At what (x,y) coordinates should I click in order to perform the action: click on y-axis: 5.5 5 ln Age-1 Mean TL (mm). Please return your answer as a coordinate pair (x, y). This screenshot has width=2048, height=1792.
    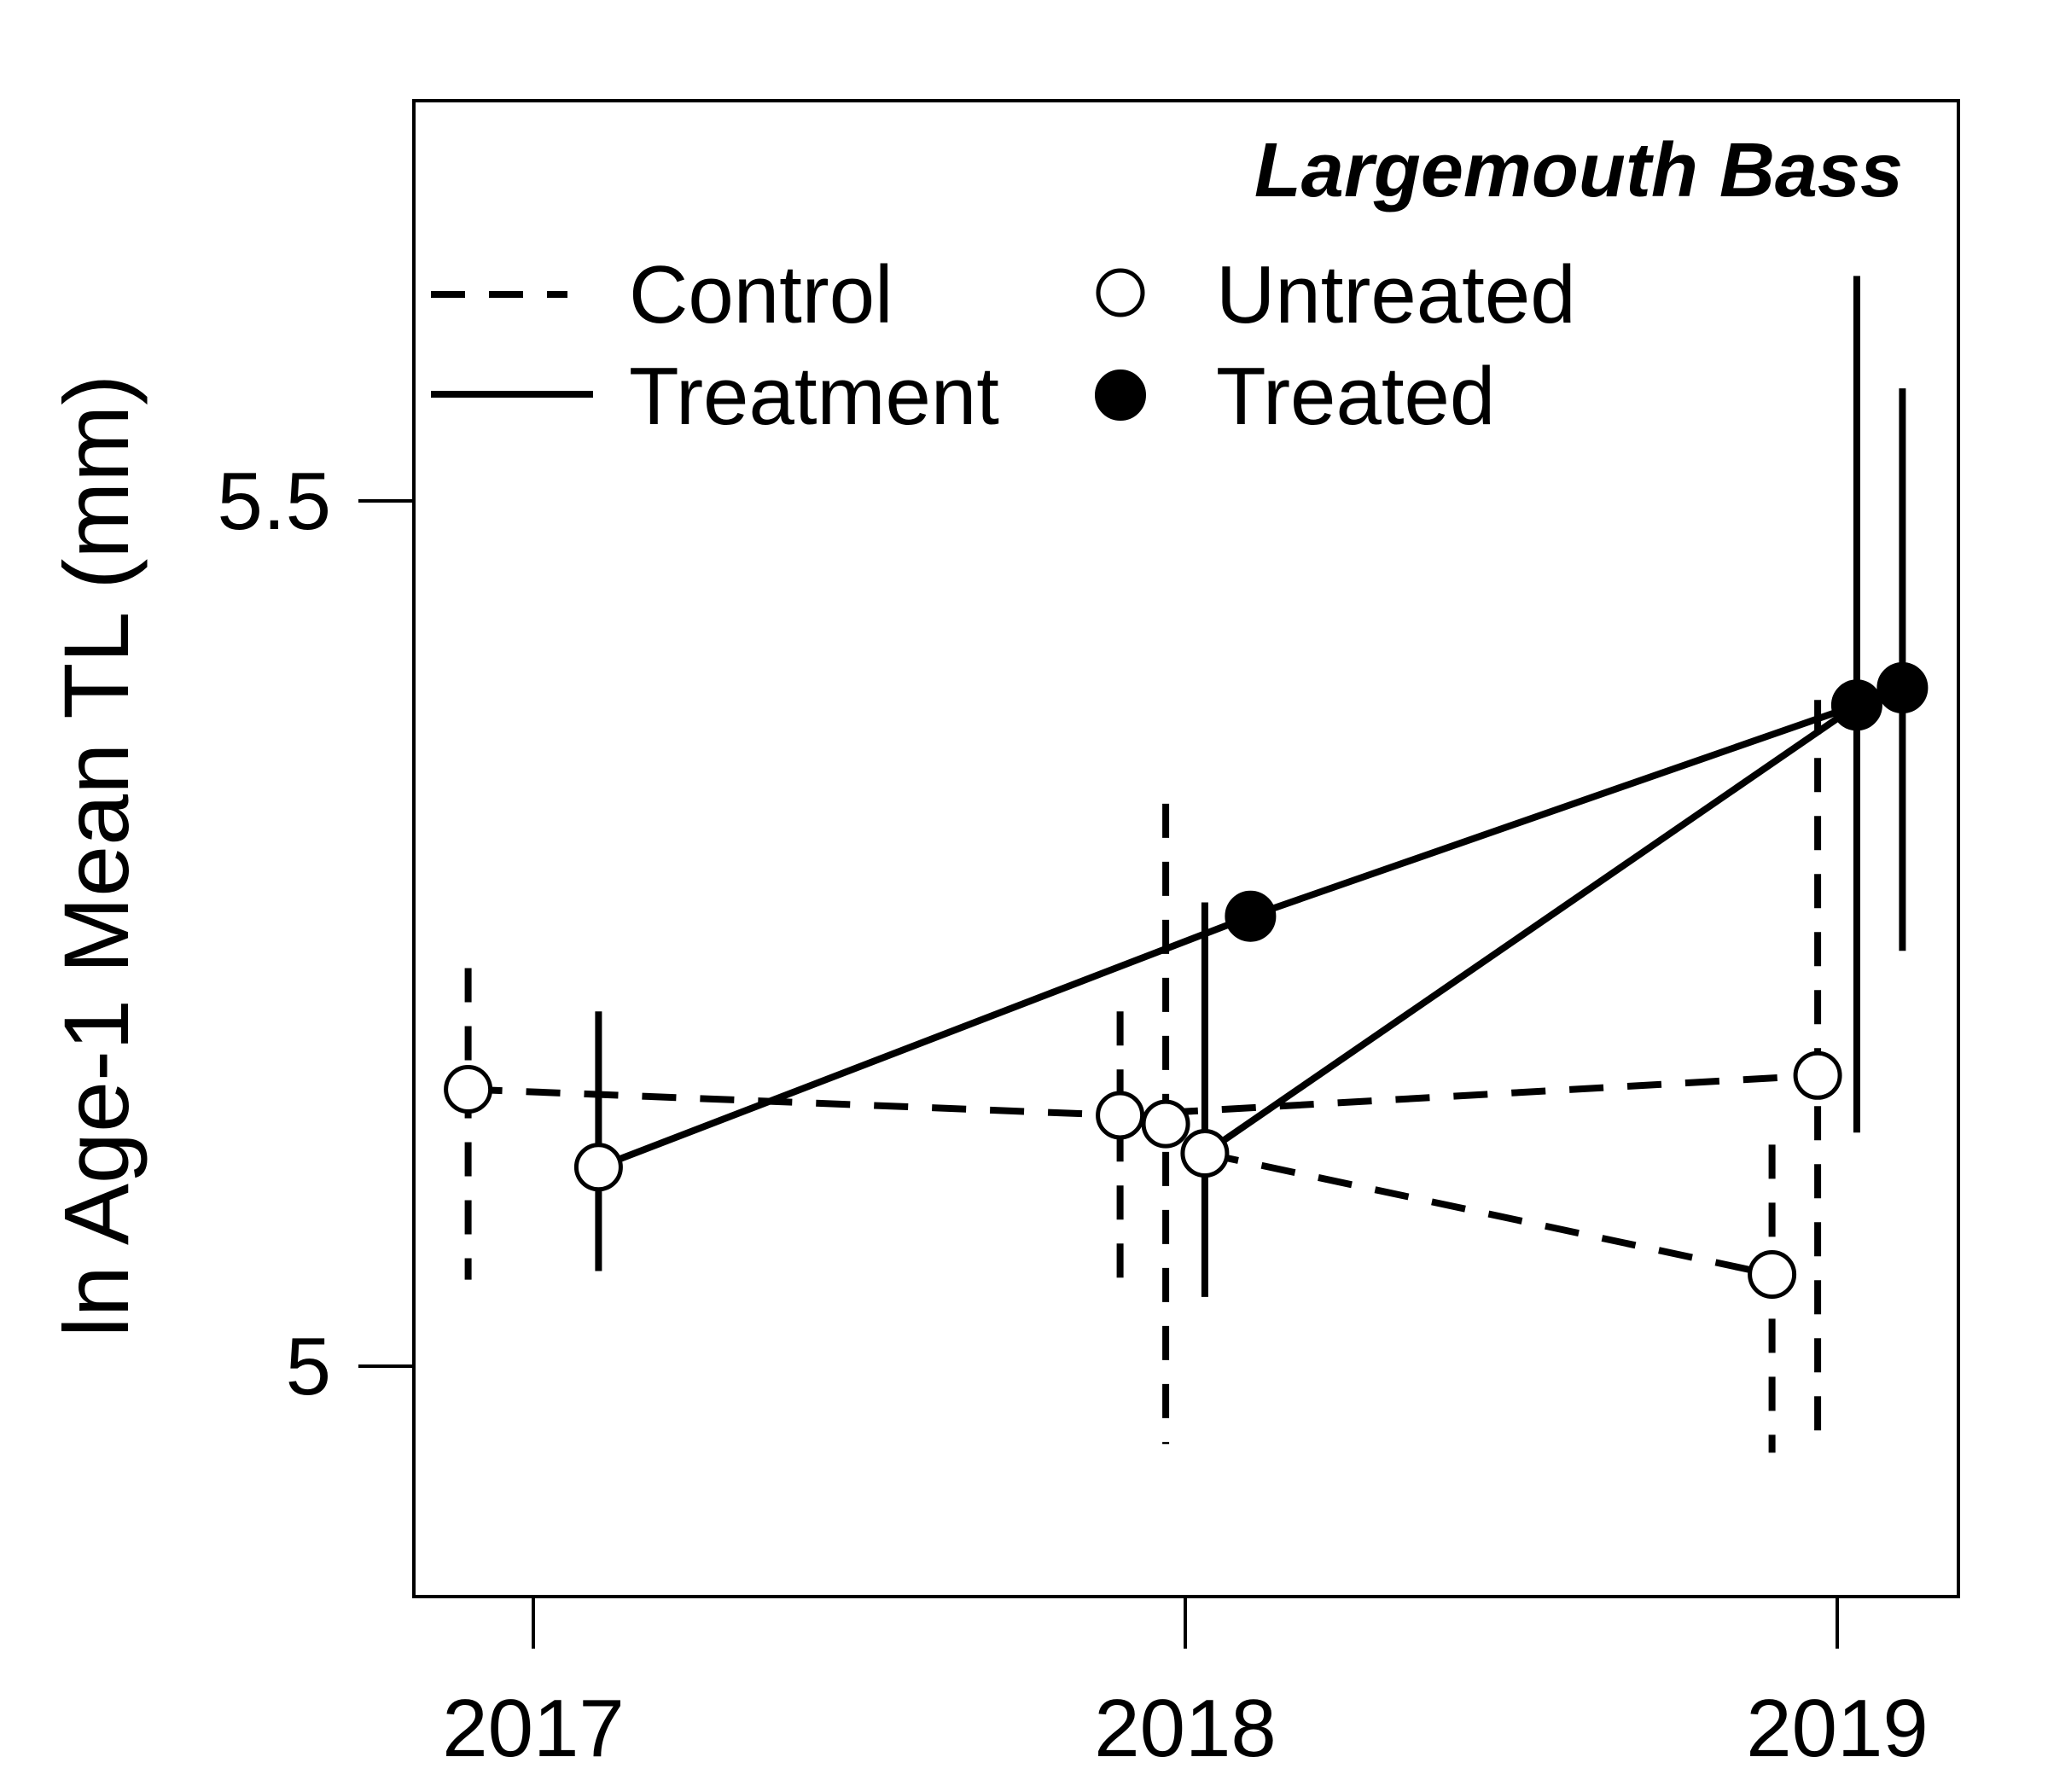
    Looking at the image, I should click on (229, 894).